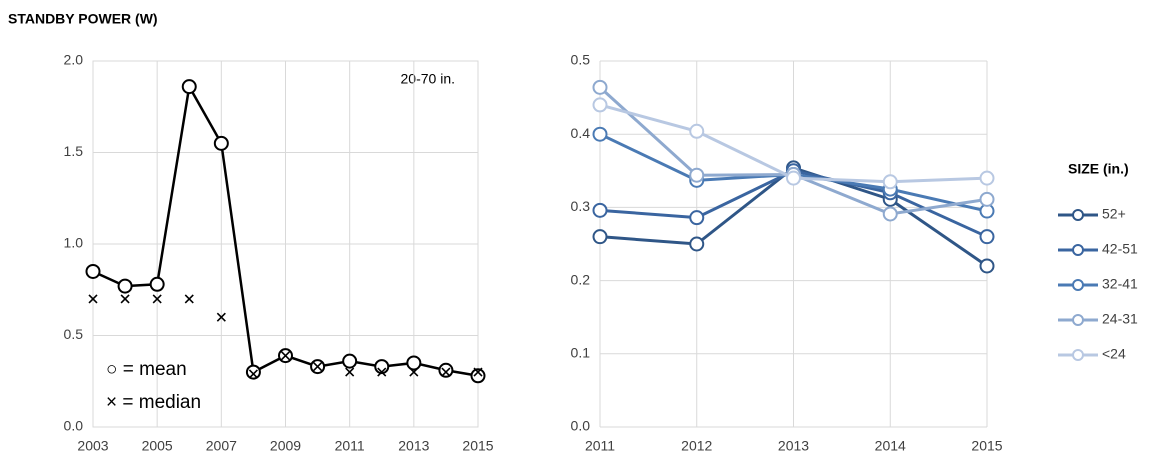 This screenshot has width=1165, height=465. What do you see at coordinates (153, 402) in the screenshot?
I see `legend-label: × = median` at bounding box center [153, 402].